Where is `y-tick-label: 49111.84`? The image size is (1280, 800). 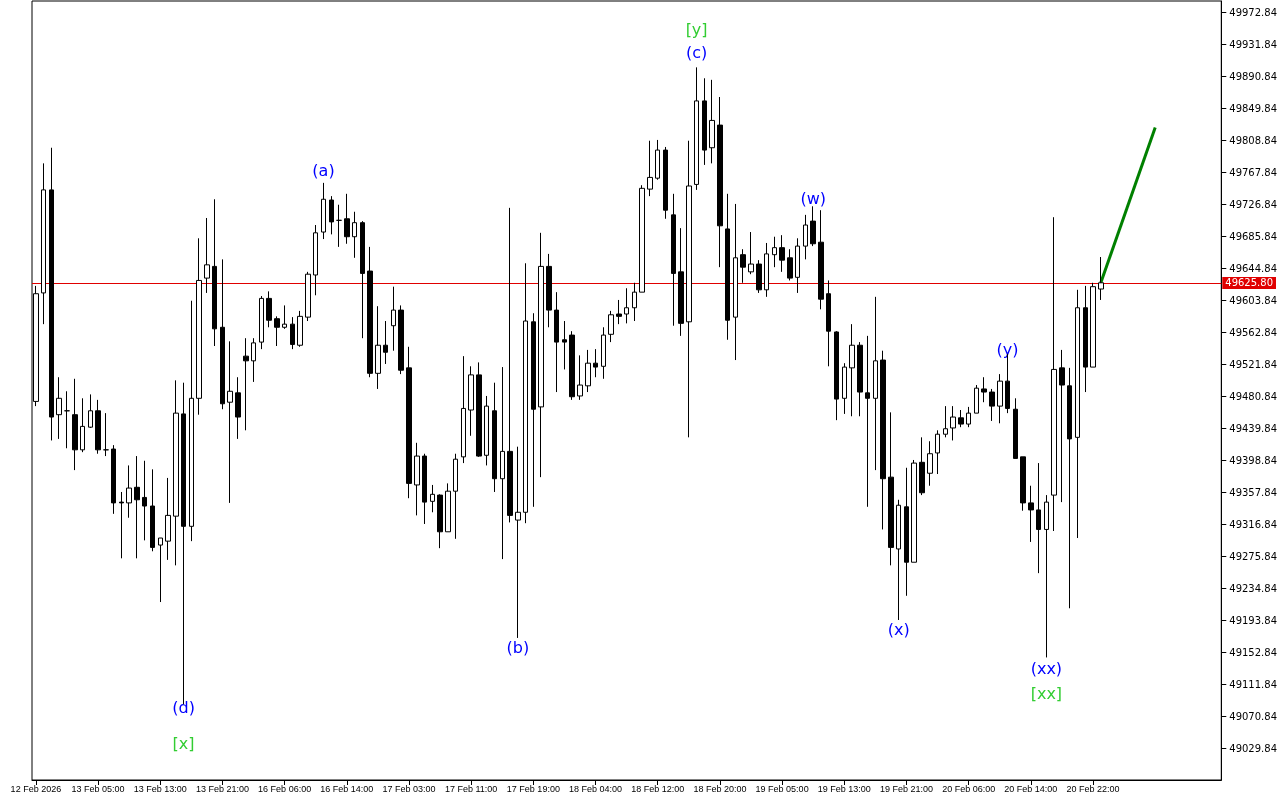
y-tick-label: 49111.84 is located at coordinates (1253, 684).